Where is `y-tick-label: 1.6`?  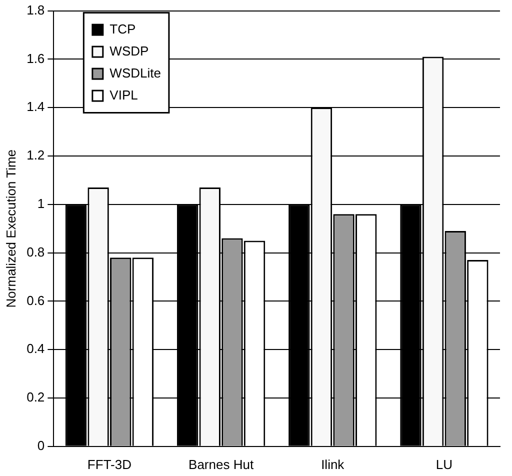
y-tick-label: 1.6 is located at coordinates (35, 58).